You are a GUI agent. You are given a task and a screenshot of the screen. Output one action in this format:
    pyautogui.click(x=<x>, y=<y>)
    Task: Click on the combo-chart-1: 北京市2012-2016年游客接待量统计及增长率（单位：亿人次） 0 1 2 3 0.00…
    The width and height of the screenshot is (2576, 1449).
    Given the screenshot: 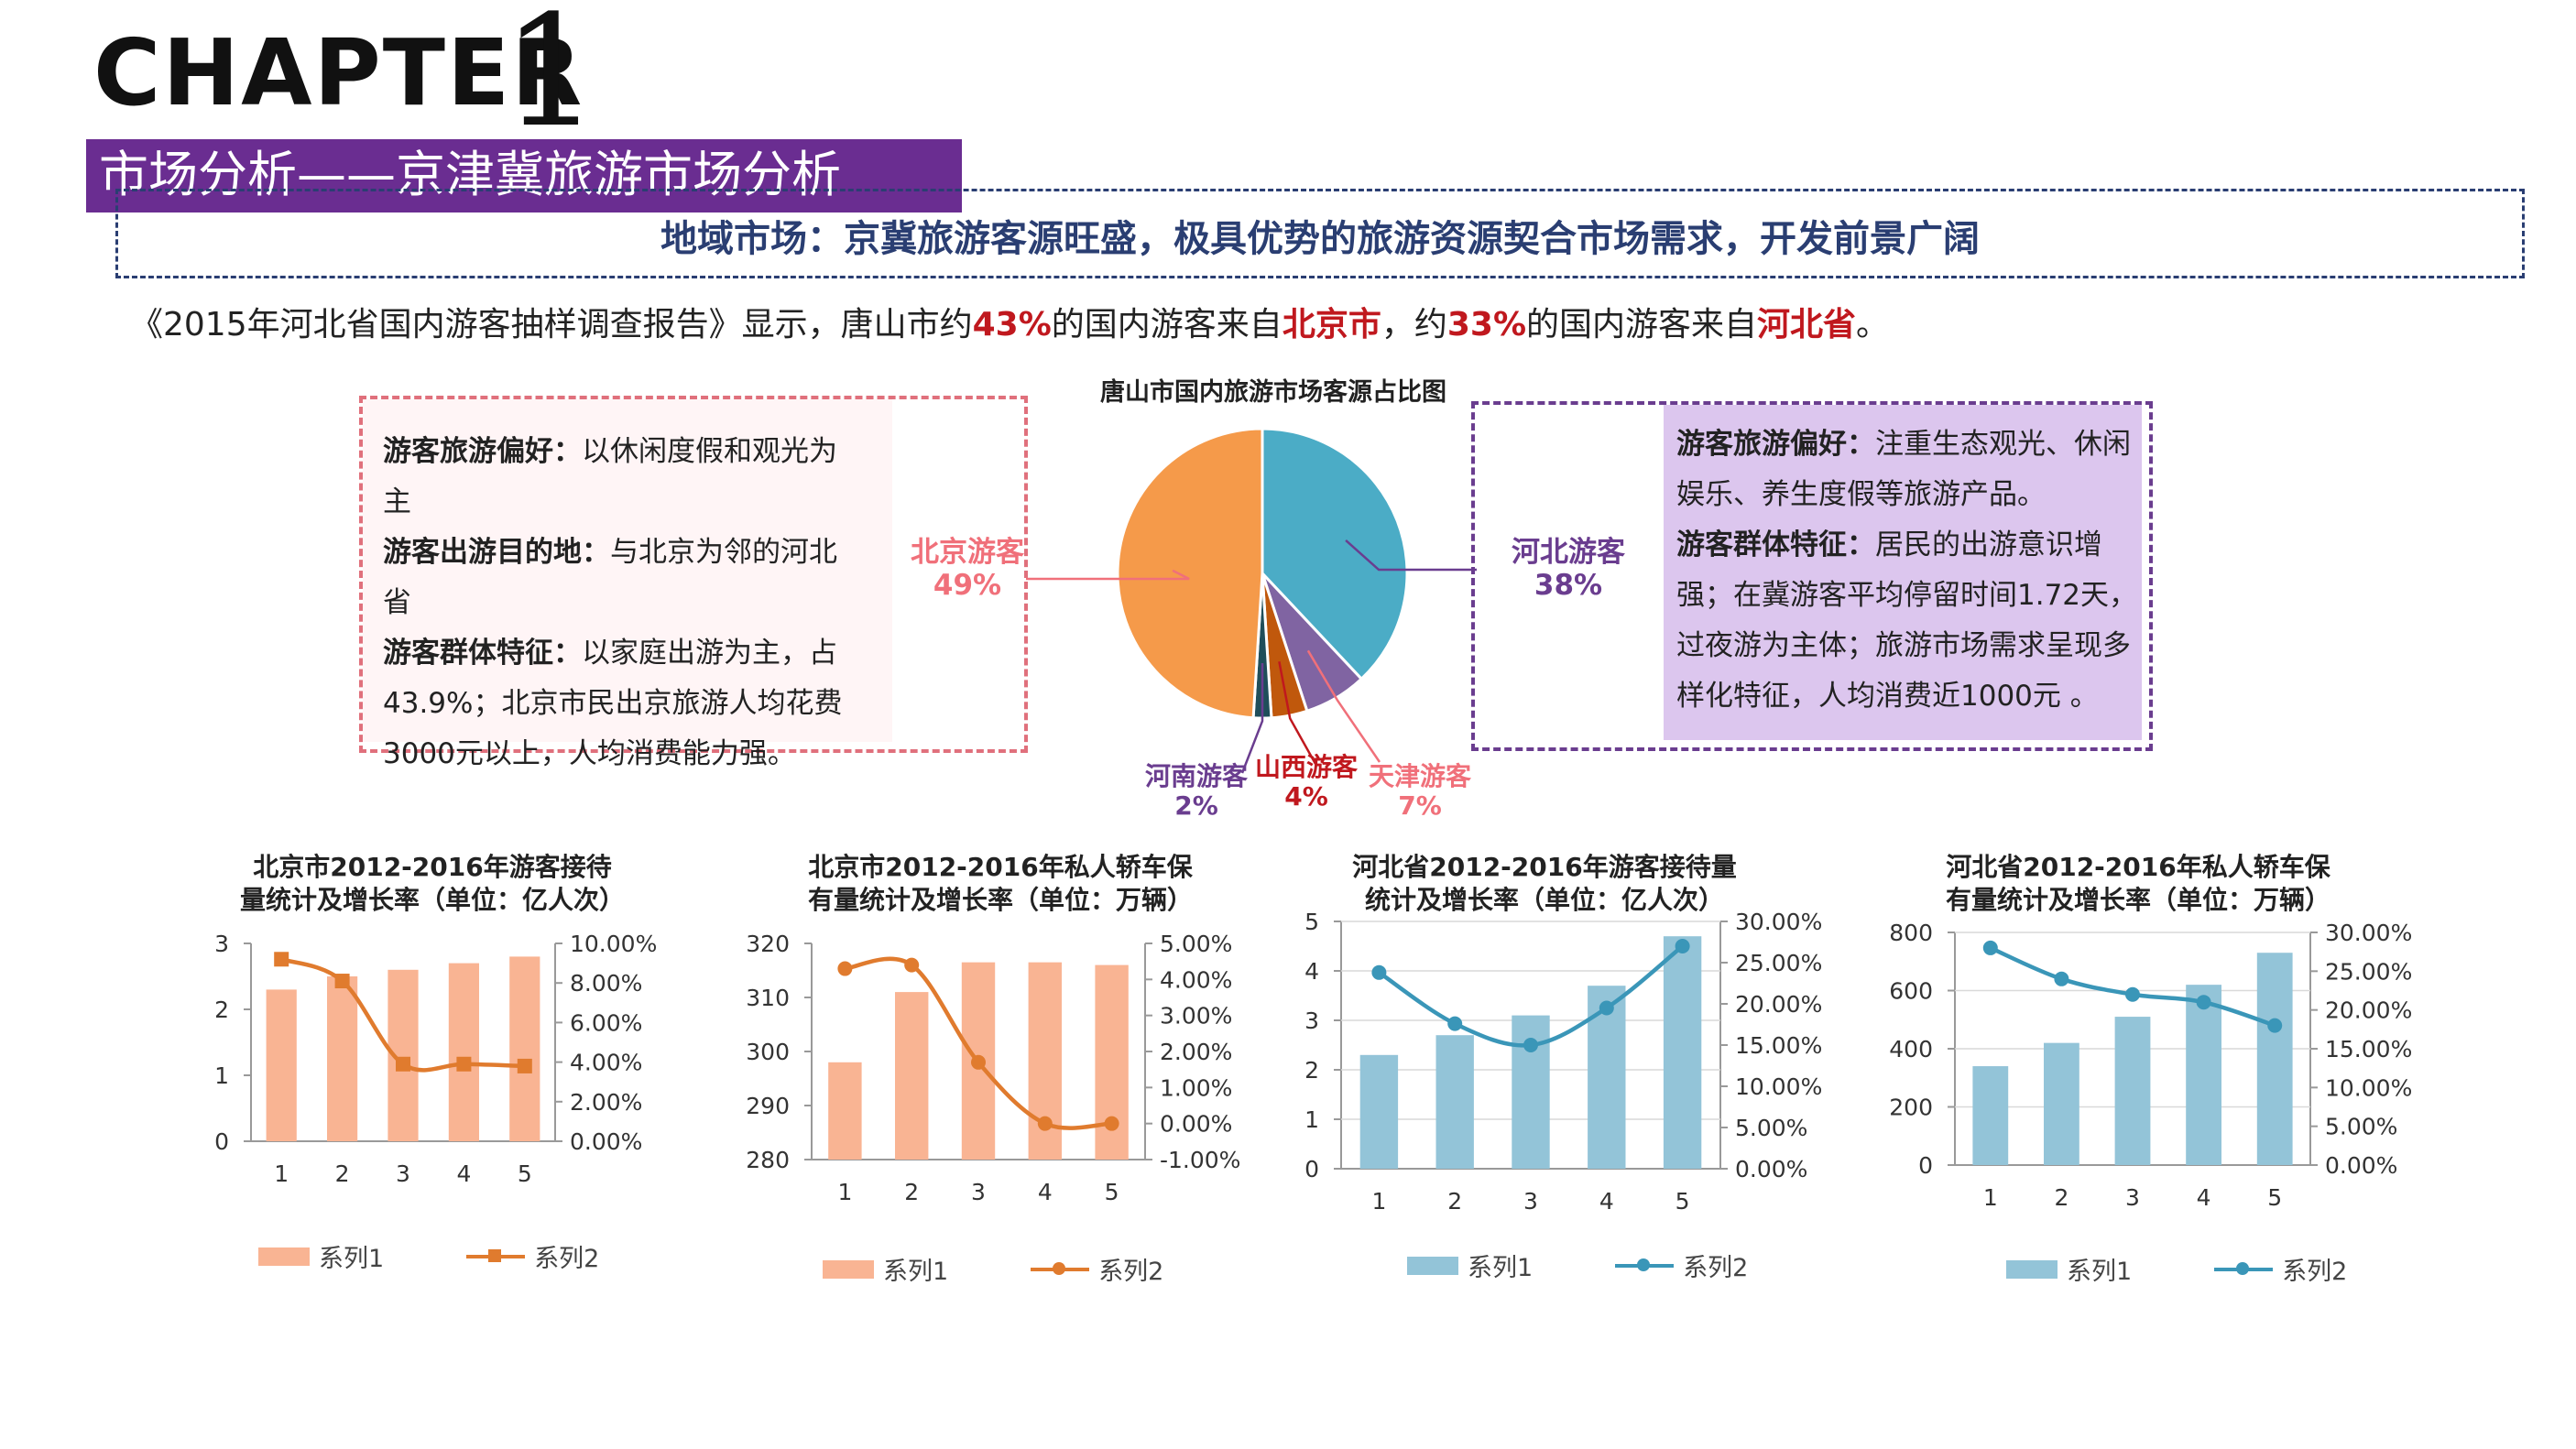 What is the action you would take?
    pyautogui.click(x=436, y=1019)
    